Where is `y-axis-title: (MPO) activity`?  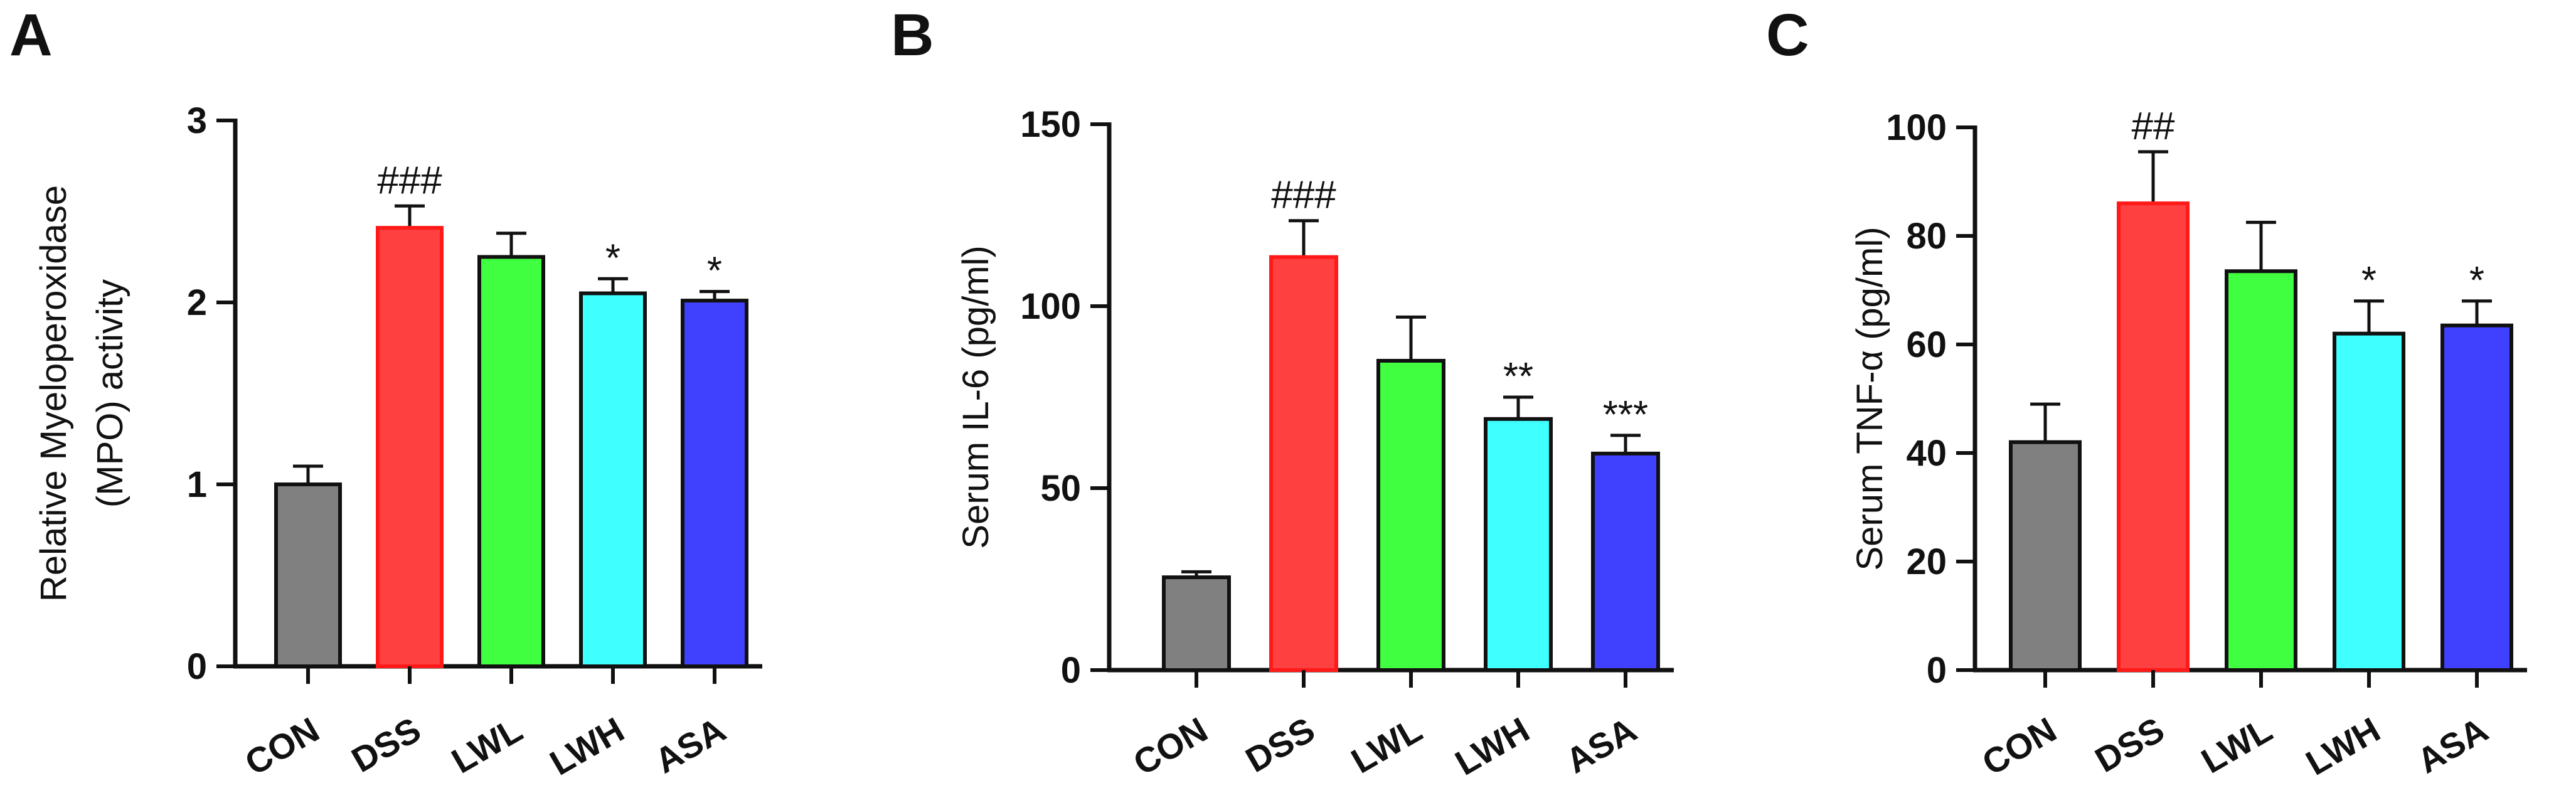
y-axis-title: (MPO) activity is located at coordinates (110, 393).